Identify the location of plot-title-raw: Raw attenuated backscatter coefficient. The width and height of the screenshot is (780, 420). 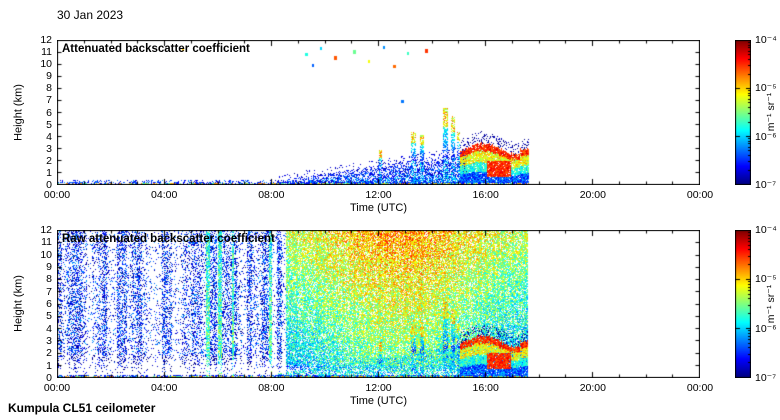
(168, 239).